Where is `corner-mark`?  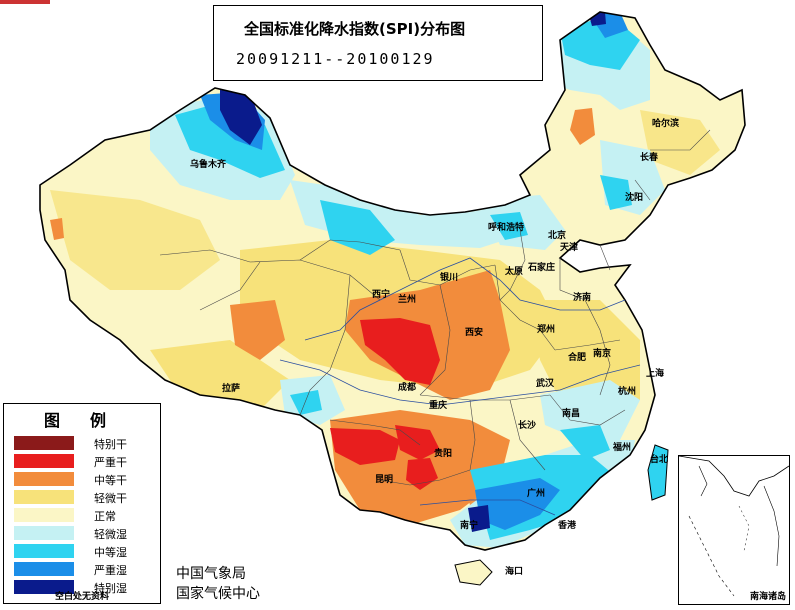 corner-mark is located at coordinates (25, 2).